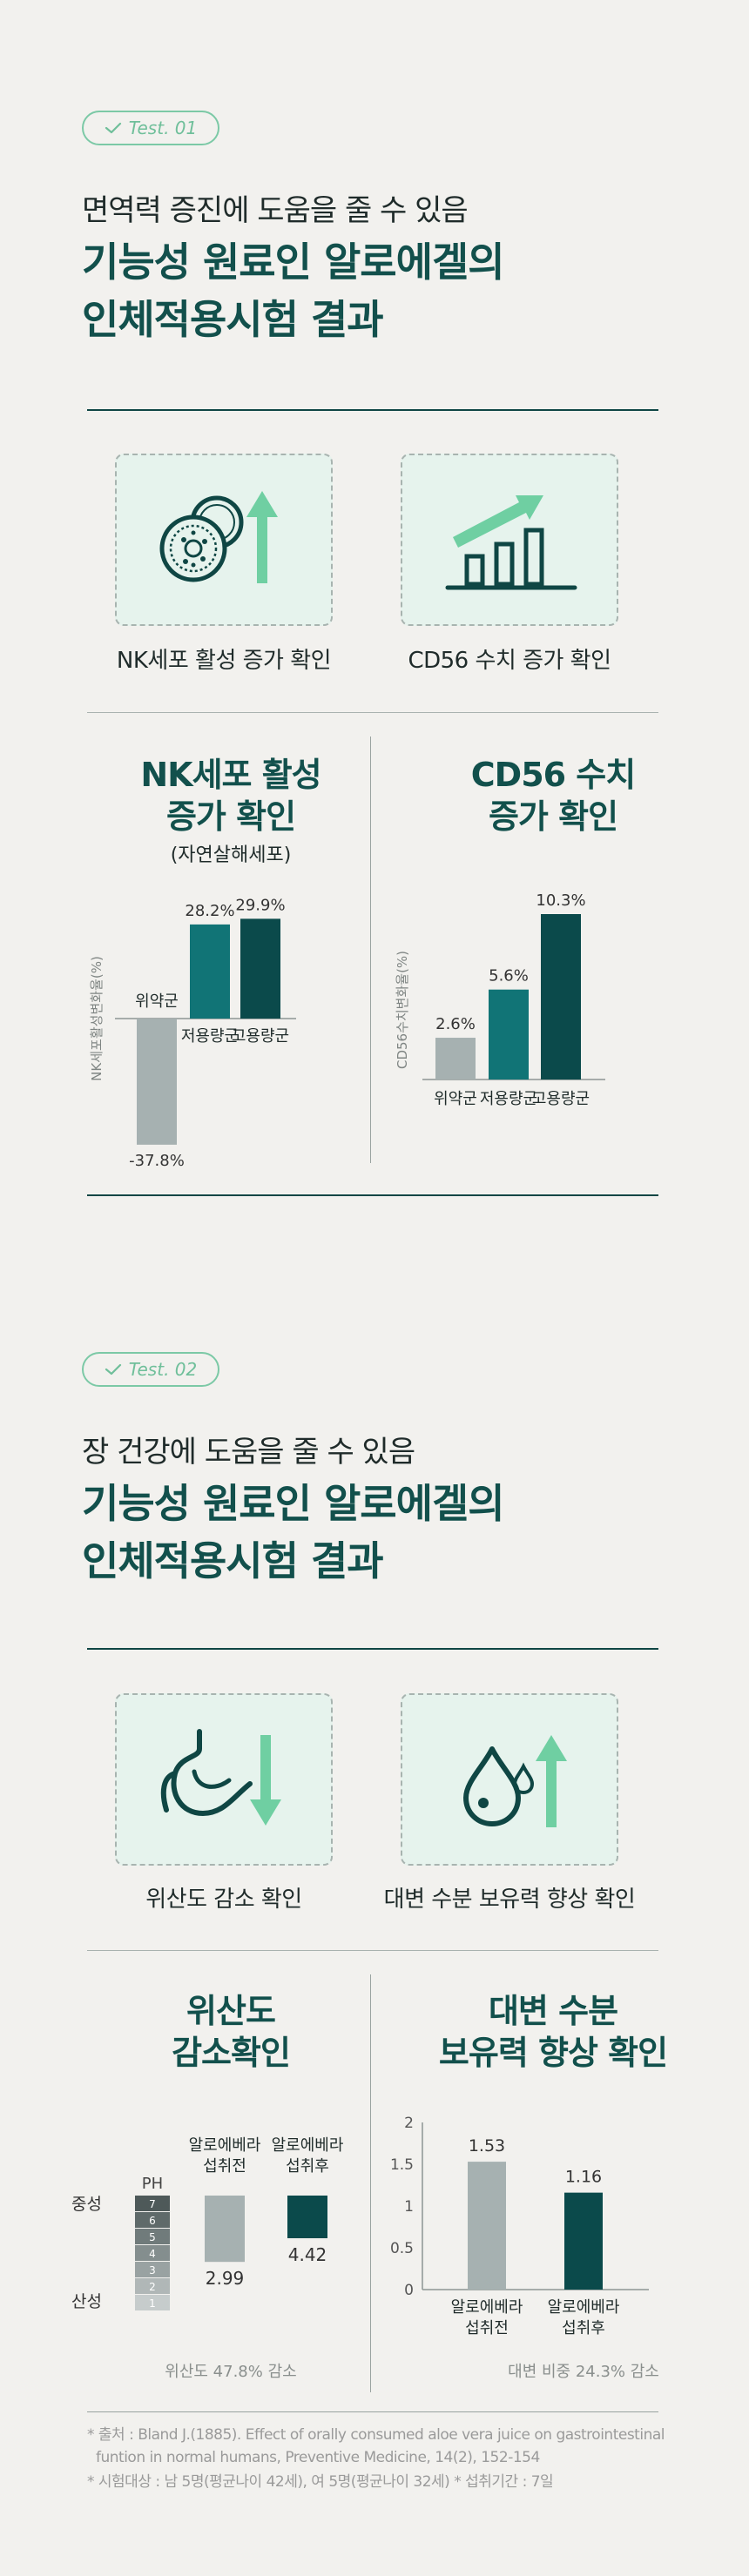 This screenshot has width=749, height=2576. I want to click on icon-label-cd56: CD56 수치 증가 확인, so click(509, 661).